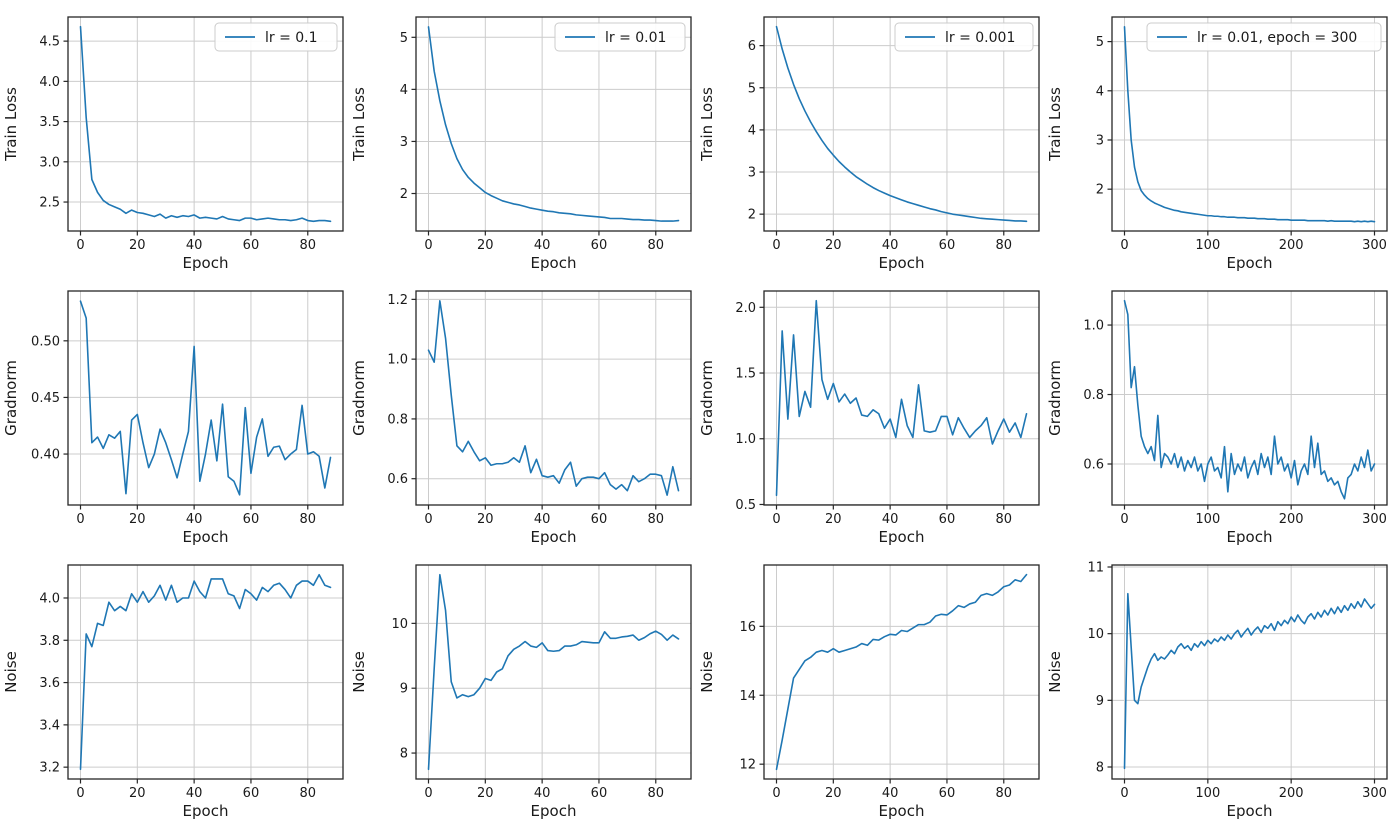 The width and height of the screenshot is (1392, 824). Describe the element at coordinates (869, 418) in the screenshot. I see `line-chart: 0 20 40 60 80 0.5 1.0 1.5 2.0 Epoch Gradnorm` at that location.